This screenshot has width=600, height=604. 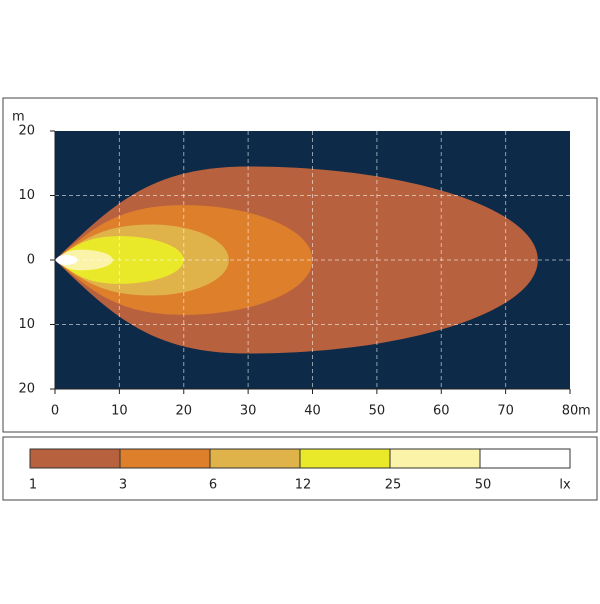 What do you see at coordinates (55, 411) in the screenshot?
I see `x-tick-label: 0` at bounding box center [55, 411].